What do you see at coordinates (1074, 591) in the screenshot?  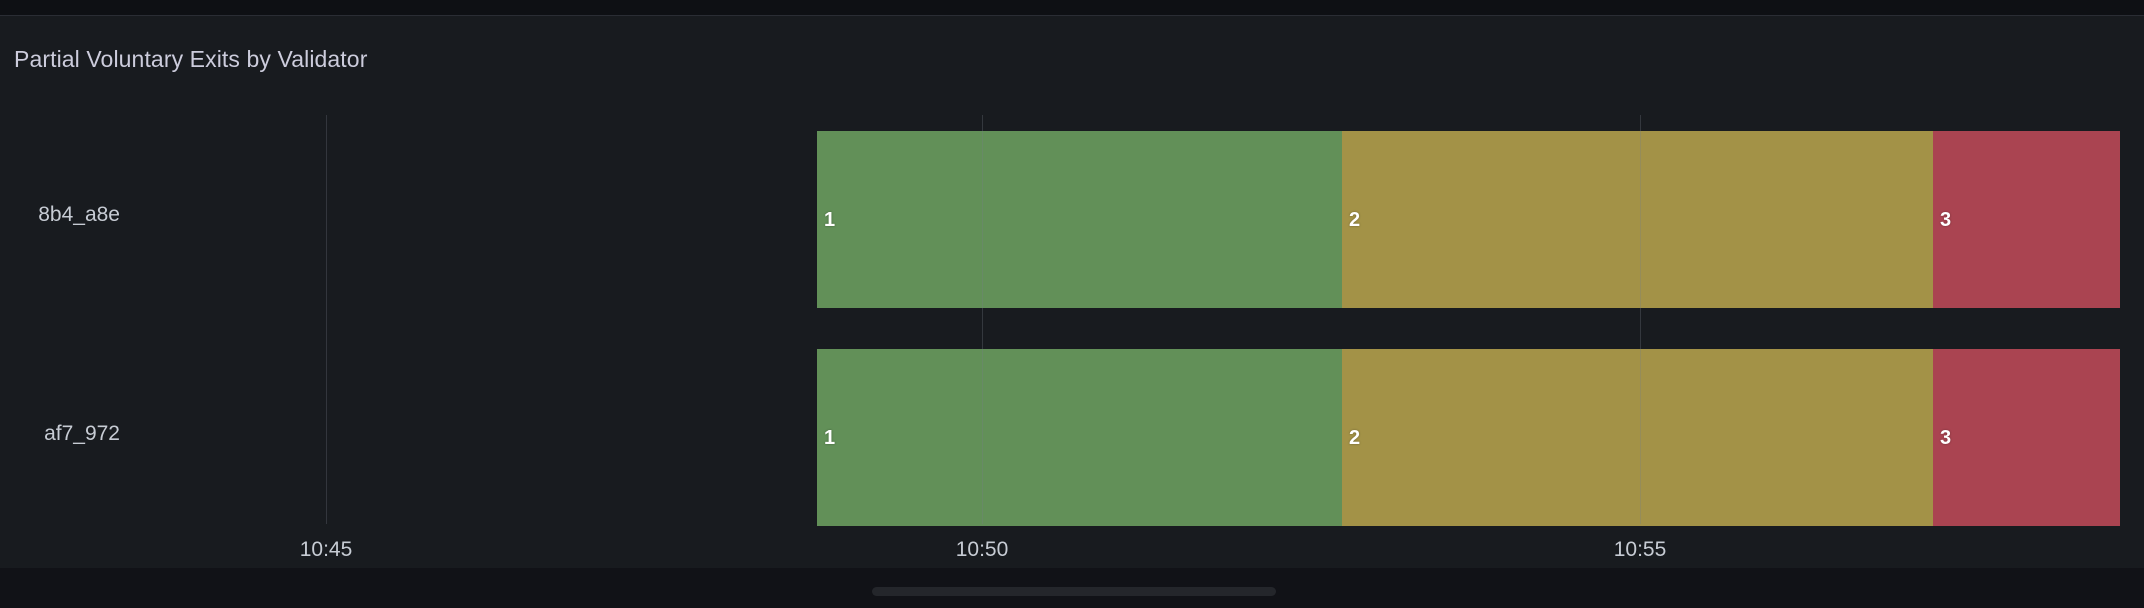 I see `scrollbar-thumb` at bounding box center [1074, 591].